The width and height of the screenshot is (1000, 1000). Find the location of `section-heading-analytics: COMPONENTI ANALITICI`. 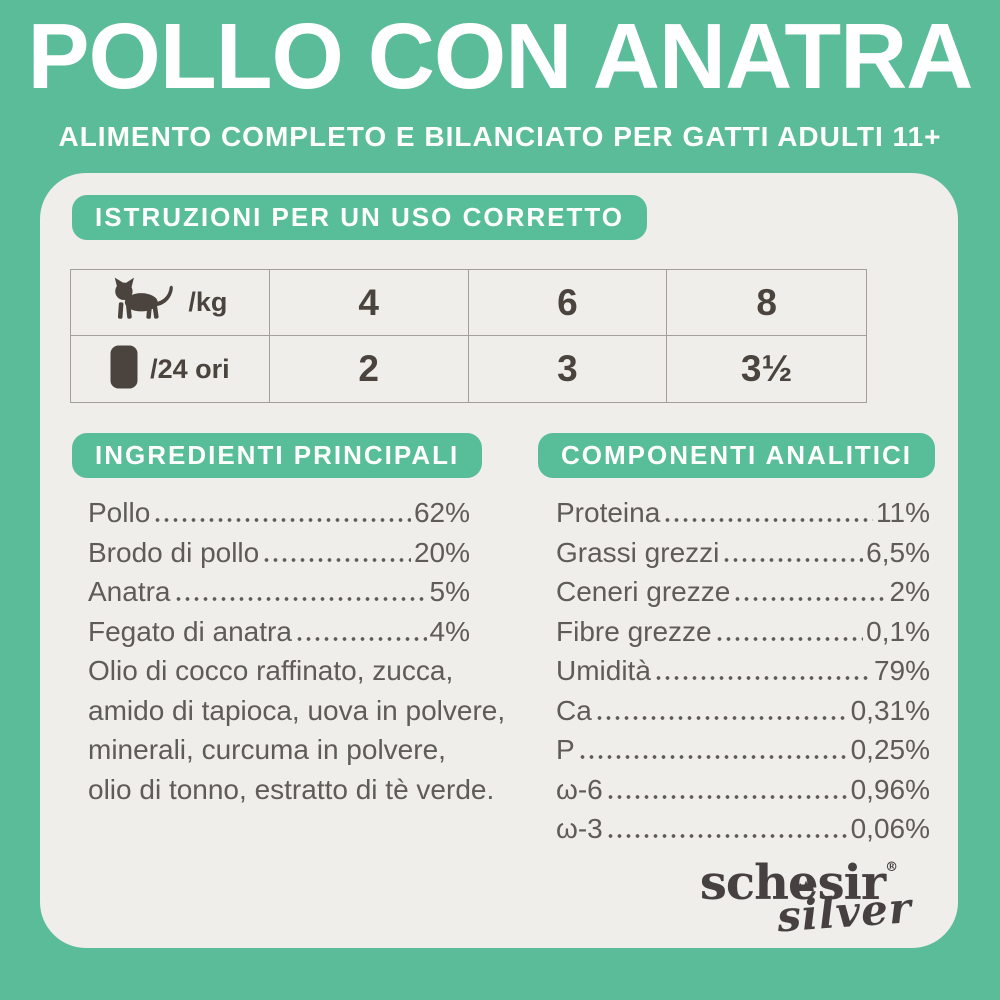

section-heading-analytics: COMPONENTI ANALITICI is located at coordinates (737, 455).